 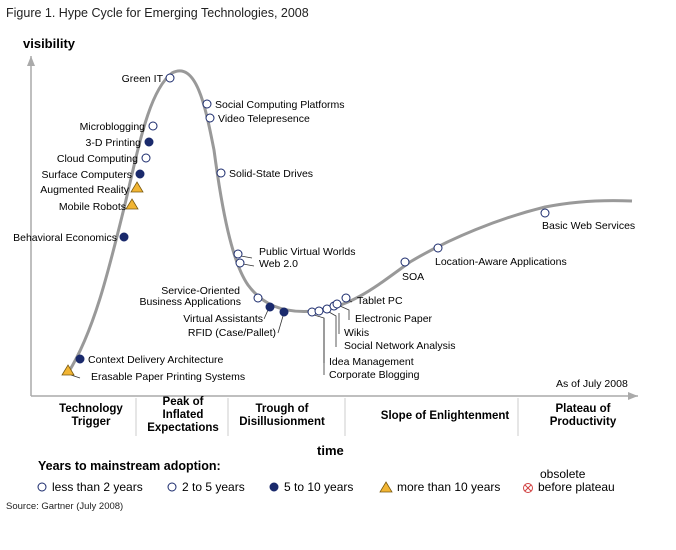 I want to click on point-label: Web 2.0, so click(x=278, y=264).